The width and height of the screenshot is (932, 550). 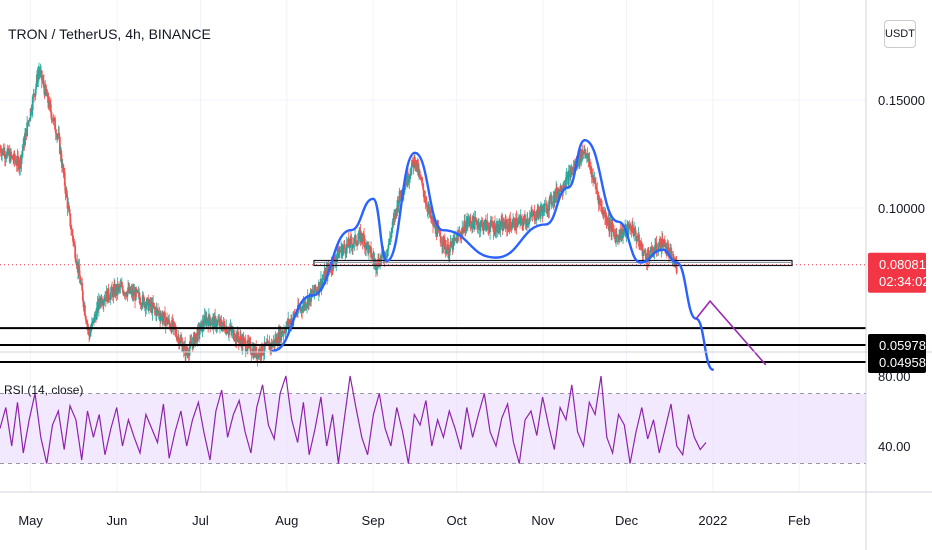 I want to click on symbol-title: TRON / TetherUS, 4h, BINANCE, so click(x=109, y=34).